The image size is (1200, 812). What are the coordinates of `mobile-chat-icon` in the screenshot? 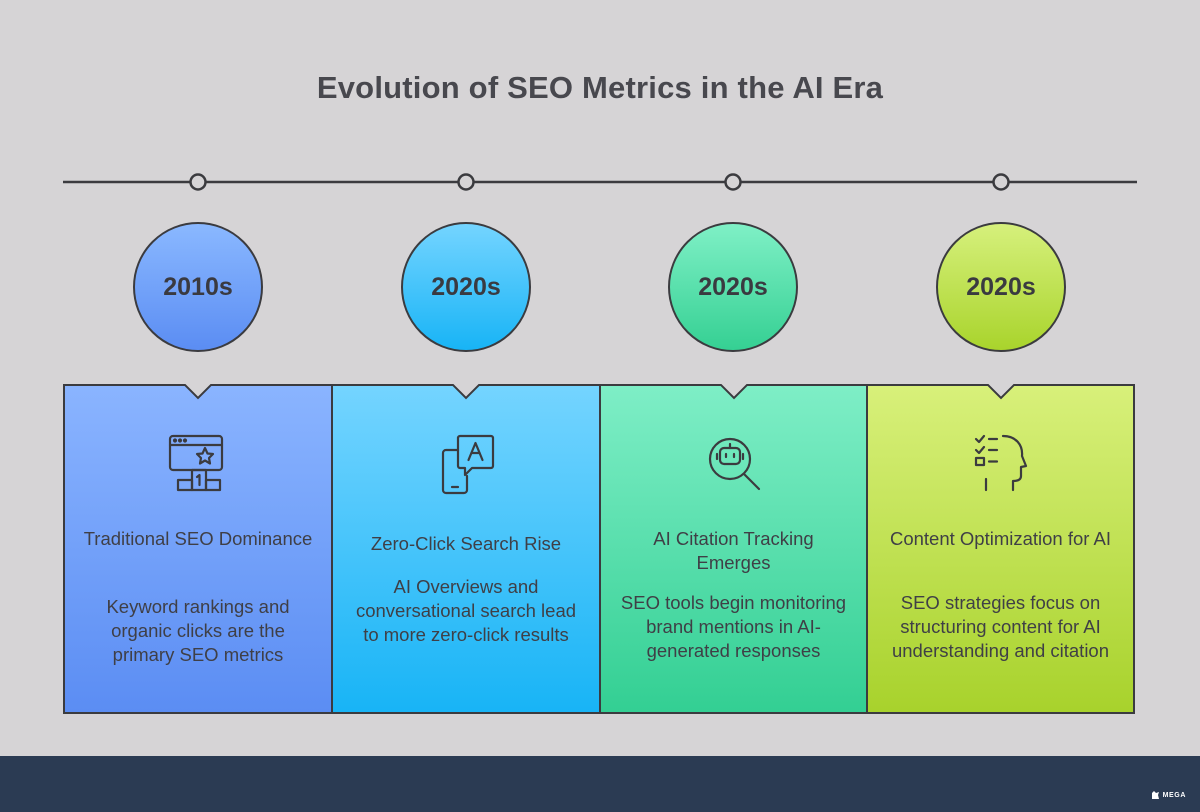 It's located at (468, 464).